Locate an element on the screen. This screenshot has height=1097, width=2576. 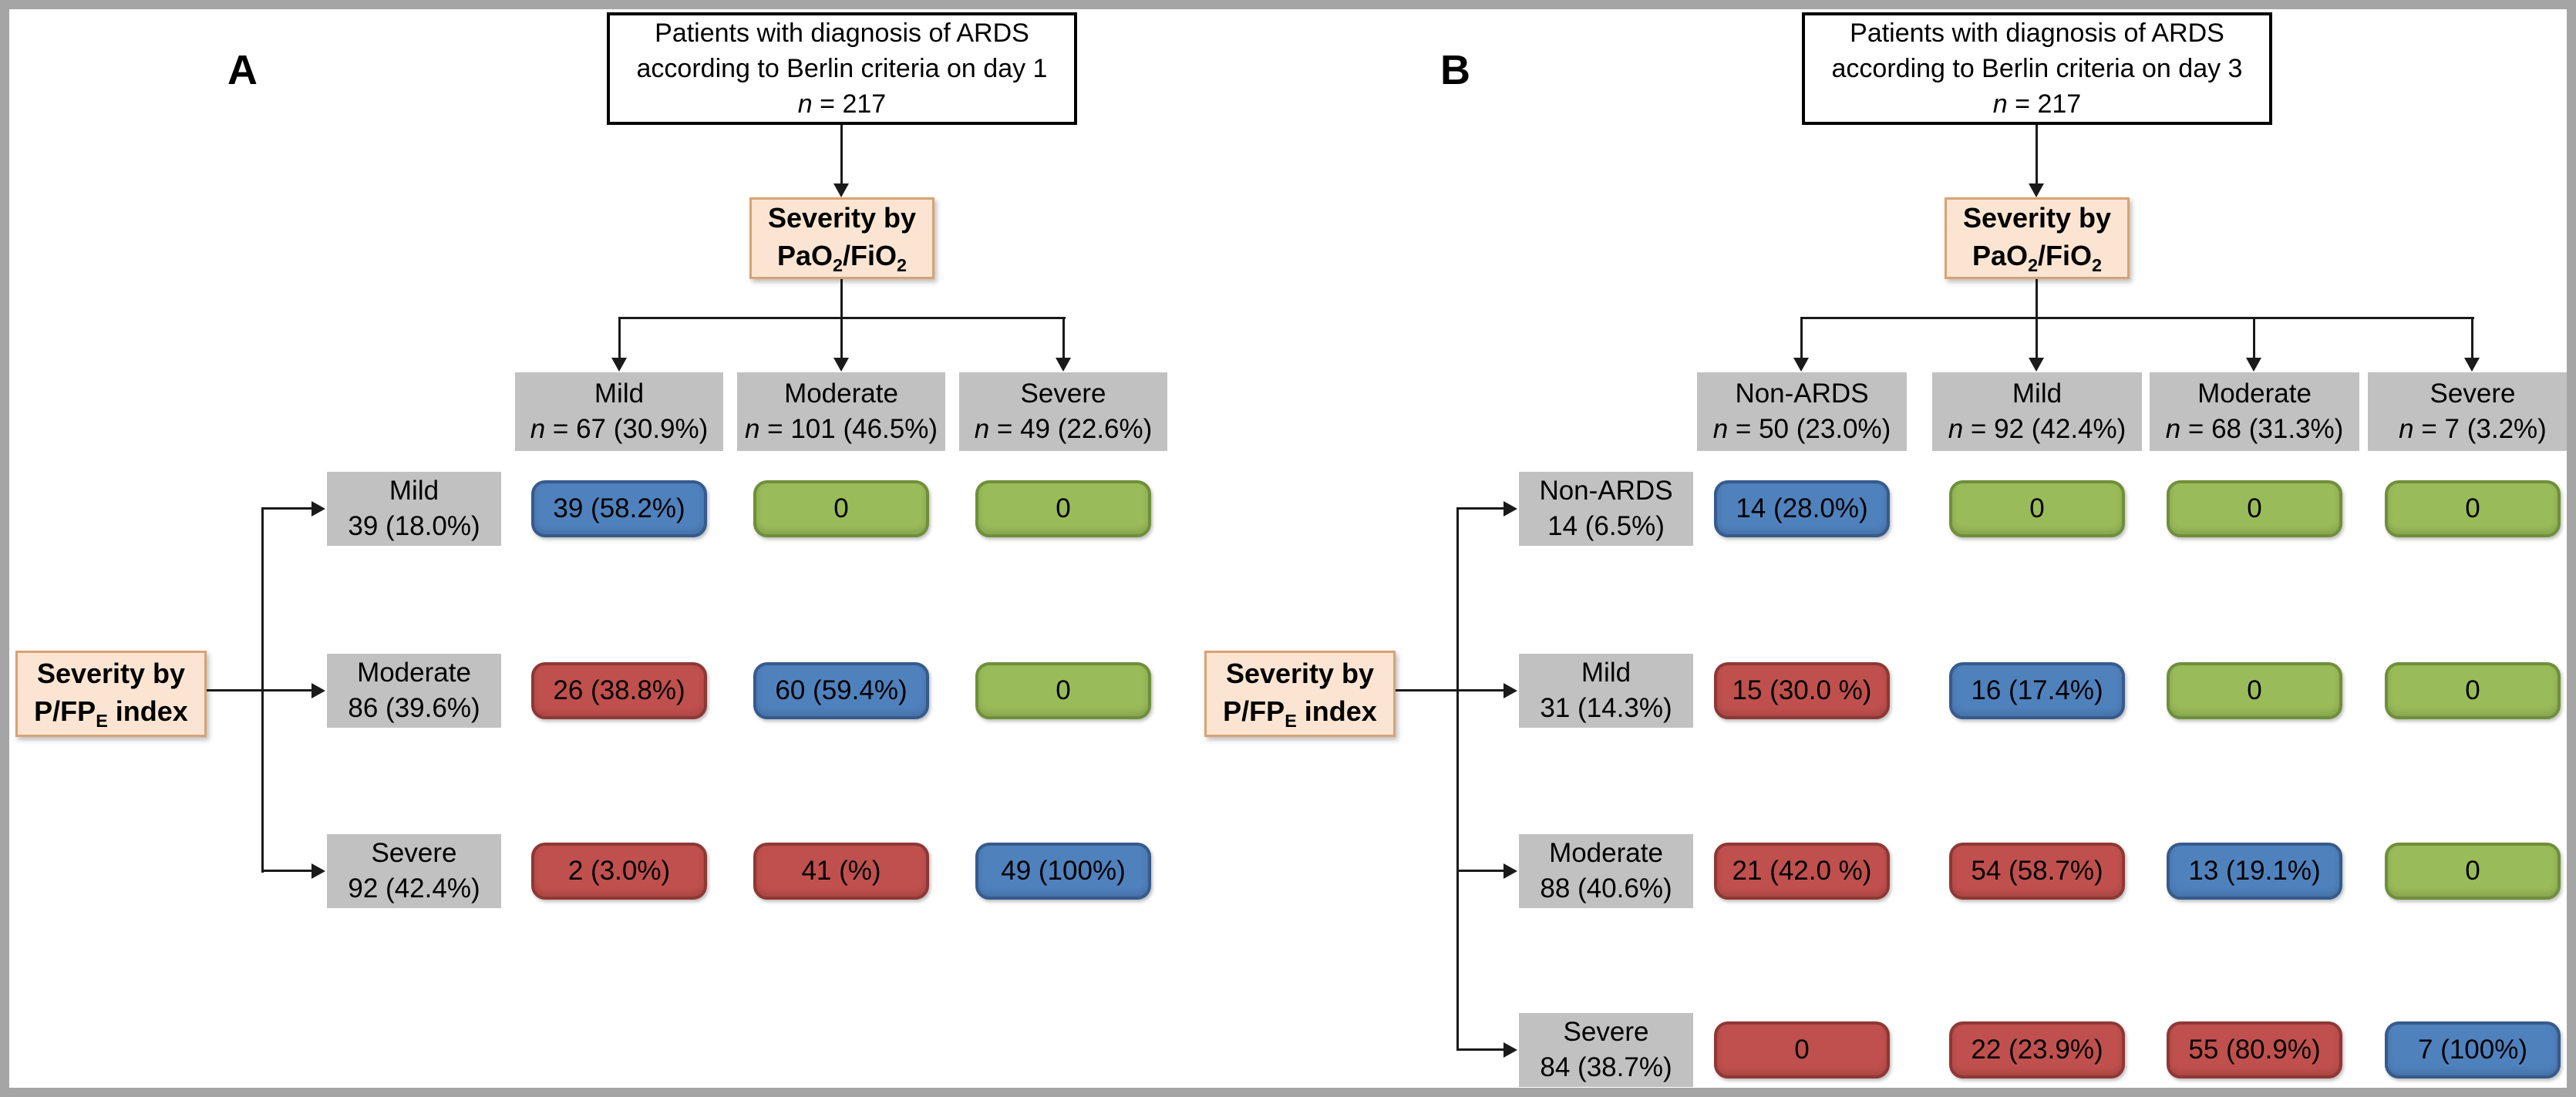
cell-a-r0-c1: 0 is located at coordinates (841, 508).